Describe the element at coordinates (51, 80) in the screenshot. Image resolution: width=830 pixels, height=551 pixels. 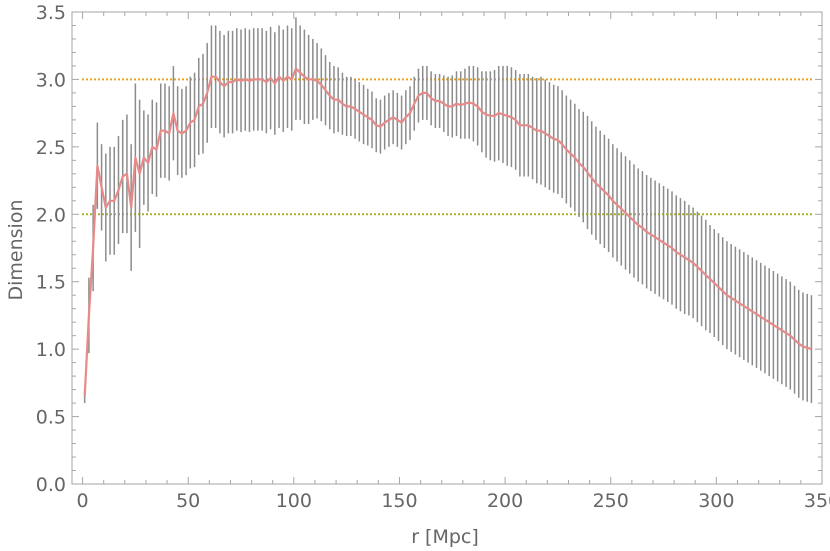
I see `y-tick-label: 3.0` at that location.